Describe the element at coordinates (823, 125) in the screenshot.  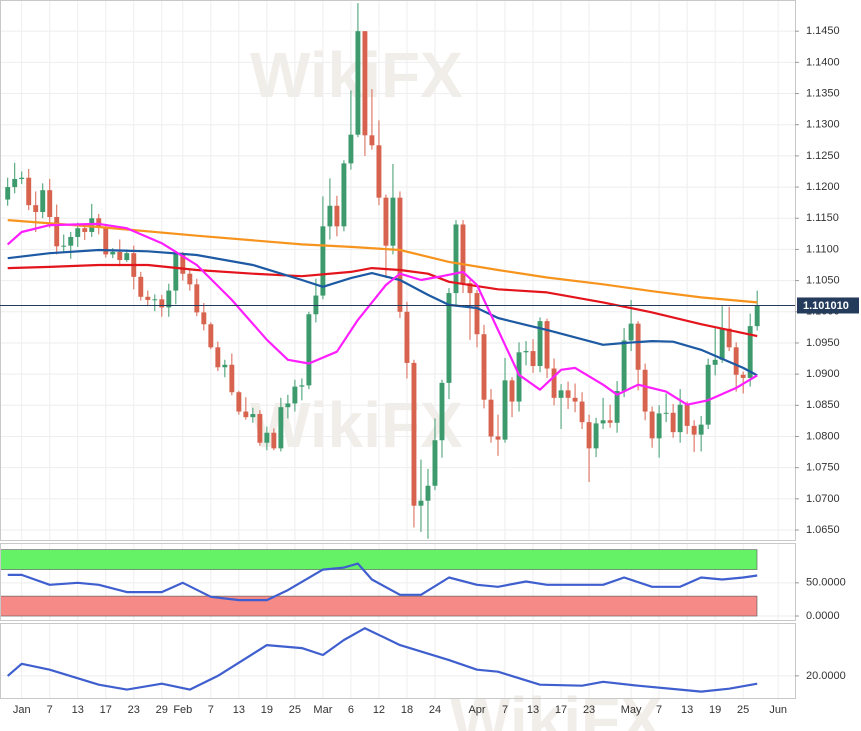
I see `y-tick-label: 1.1300` at that location.